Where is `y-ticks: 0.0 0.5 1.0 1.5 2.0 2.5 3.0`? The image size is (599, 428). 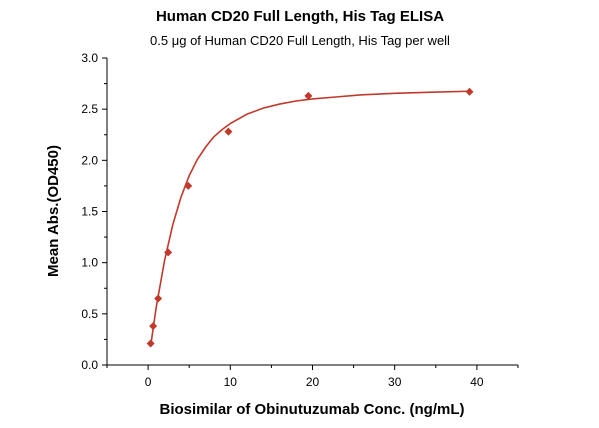 y-ticks: 0.0 0.5 1.0 1.5 2.0 2.5 3.0 is located at coordinates (94, 211).